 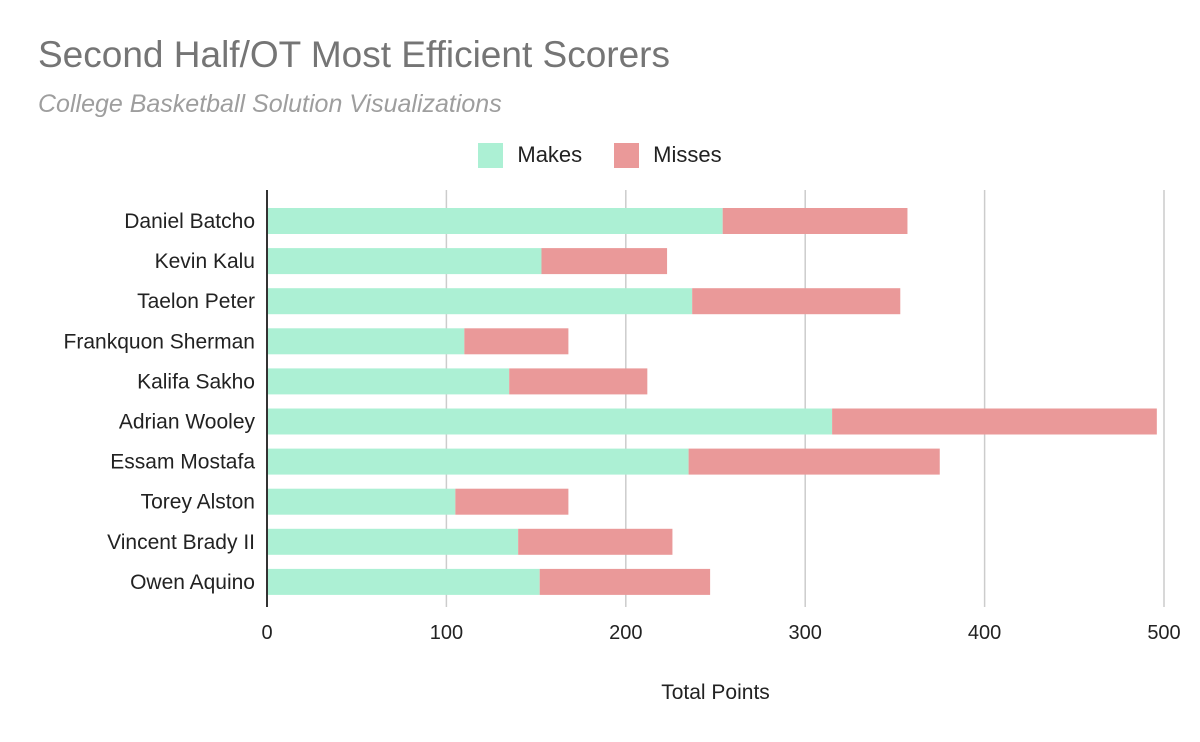 What do you see at coordinates (687, 154) in the screenshot?
I see `legend-label-misses: Misses` at bounding box center [687, 154].